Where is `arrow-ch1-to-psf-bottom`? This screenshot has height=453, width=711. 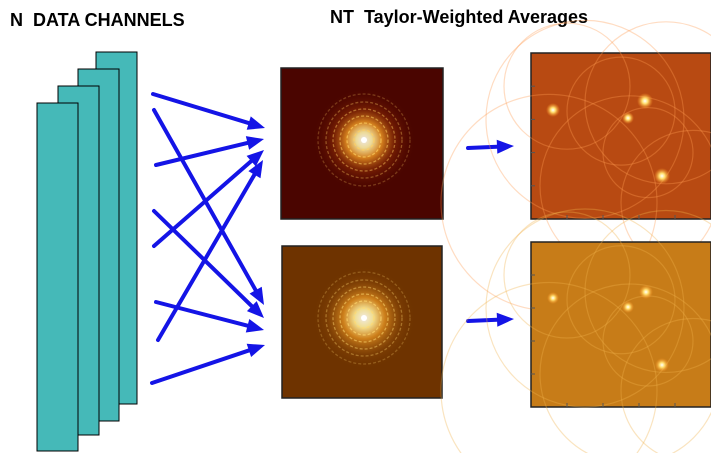 arrow-ch1-to-psf-bottom is located at coordinates (208, 206).